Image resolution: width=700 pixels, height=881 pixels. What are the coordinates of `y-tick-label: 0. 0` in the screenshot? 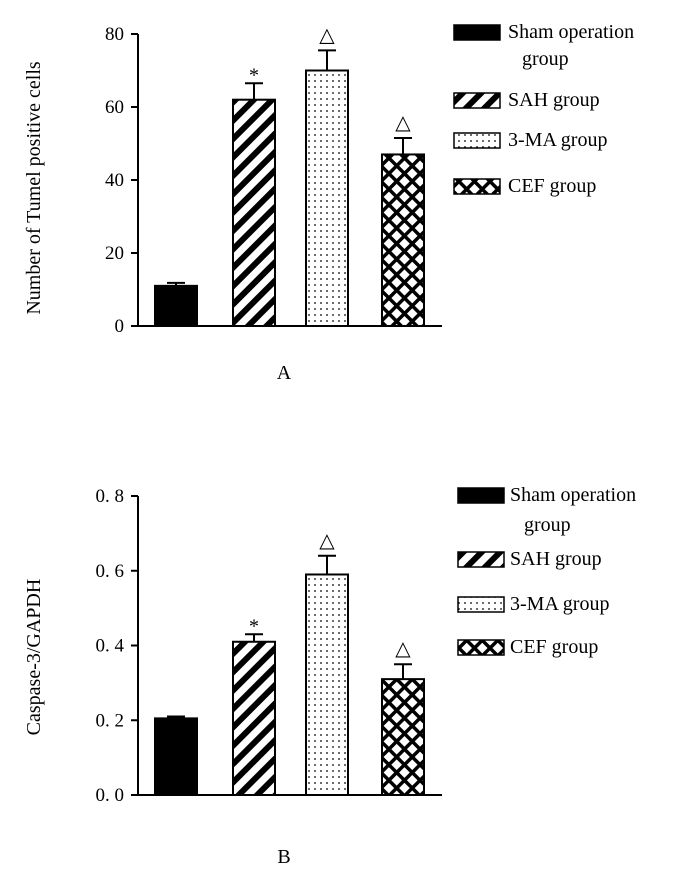 It's located at (110, 795).